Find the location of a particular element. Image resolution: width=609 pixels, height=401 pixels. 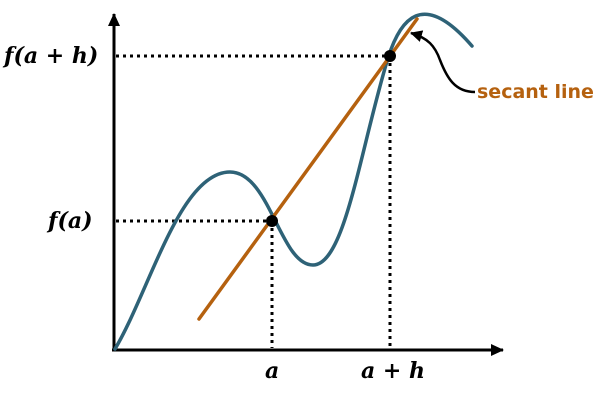

label-a: a is located at coordinates (272, 371).